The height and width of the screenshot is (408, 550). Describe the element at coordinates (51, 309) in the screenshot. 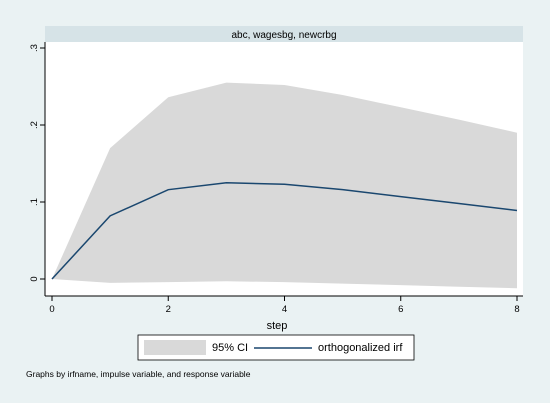

I see `x-tick-label: 0` at that location.